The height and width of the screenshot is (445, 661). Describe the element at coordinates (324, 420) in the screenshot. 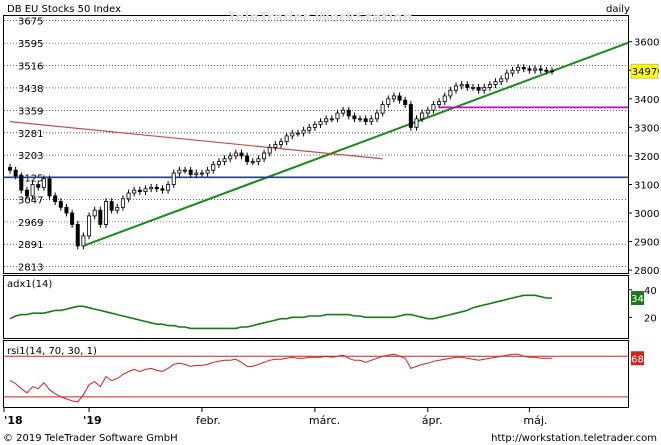

I see `x-tick-label: márc.` at that location.